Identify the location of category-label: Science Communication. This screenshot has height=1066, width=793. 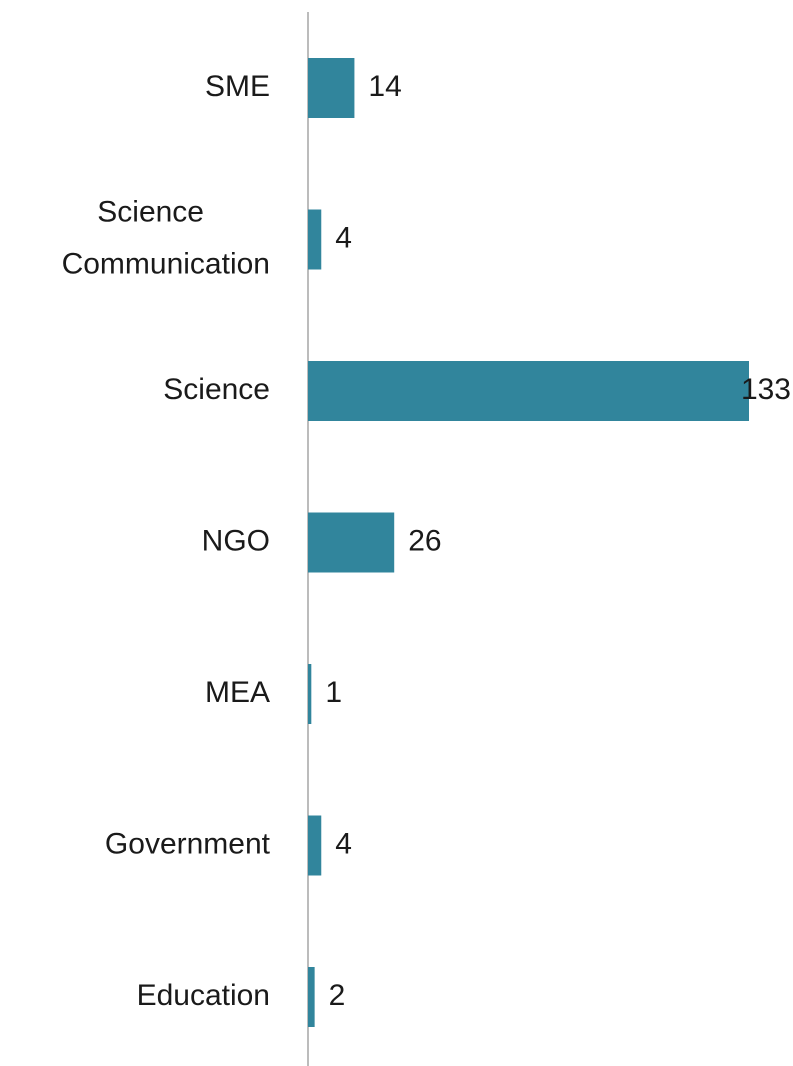
(161, 237).